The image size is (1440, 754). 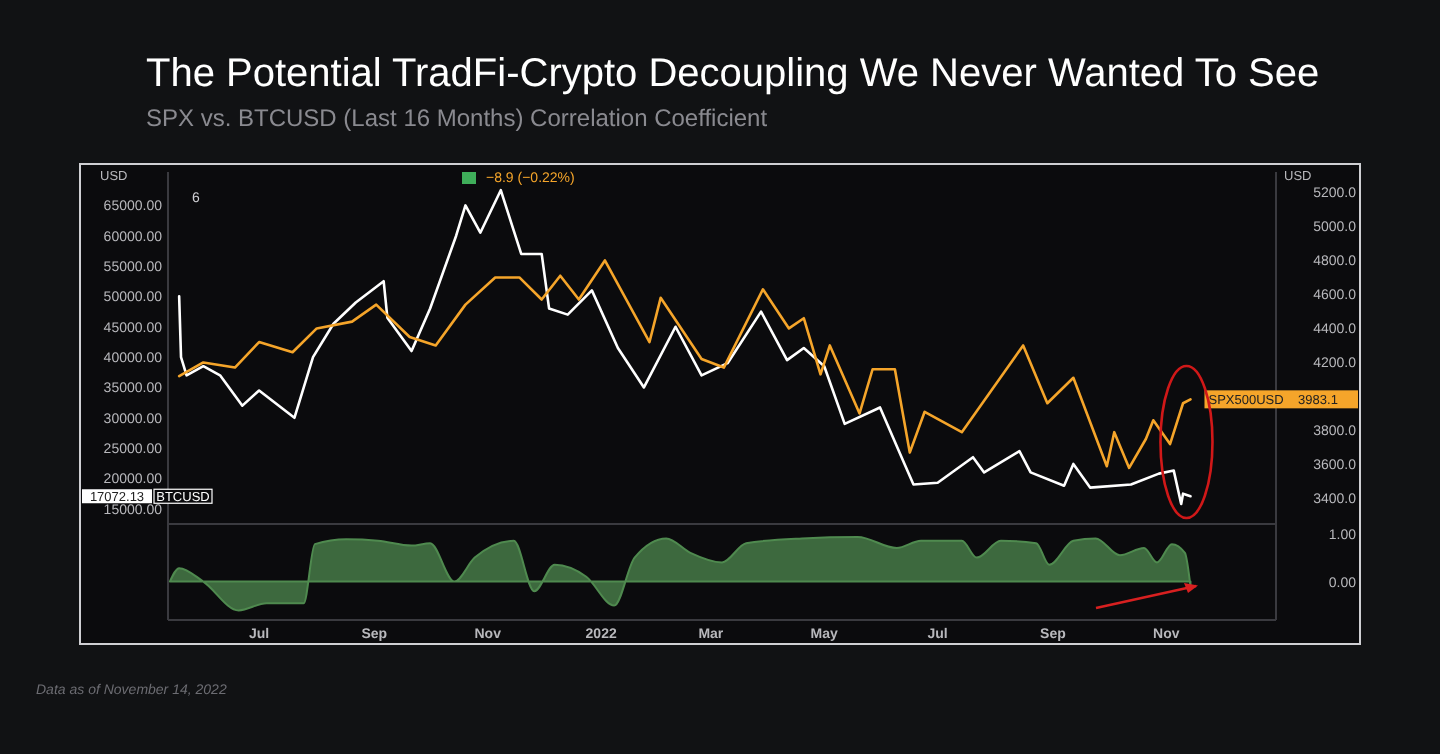 What do you see at coordinates (733, 74) in the screenshot?
I see `chart-title: The Potential TradFi-Crypto Decoupling We Never Wanted To See` at bounding box center [733, 74].